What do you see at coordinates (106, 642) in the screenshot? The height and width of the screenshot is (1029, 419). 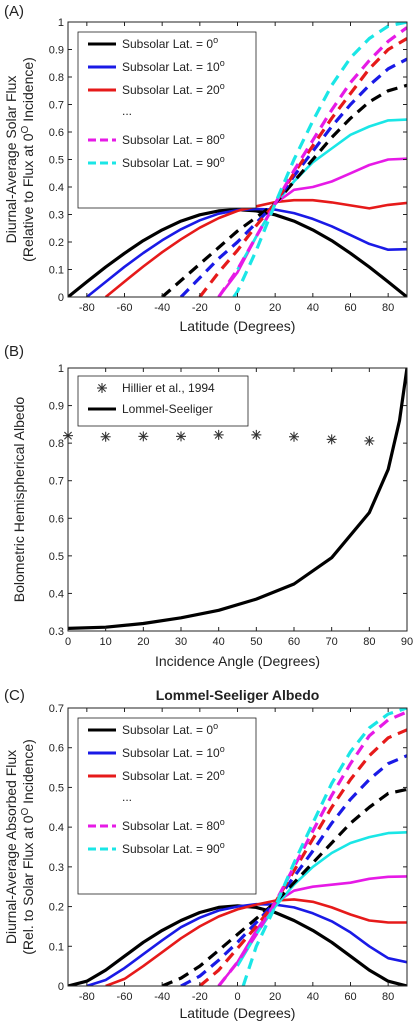 I see `x-tick-label: 10` at bounding box center [106, 642].